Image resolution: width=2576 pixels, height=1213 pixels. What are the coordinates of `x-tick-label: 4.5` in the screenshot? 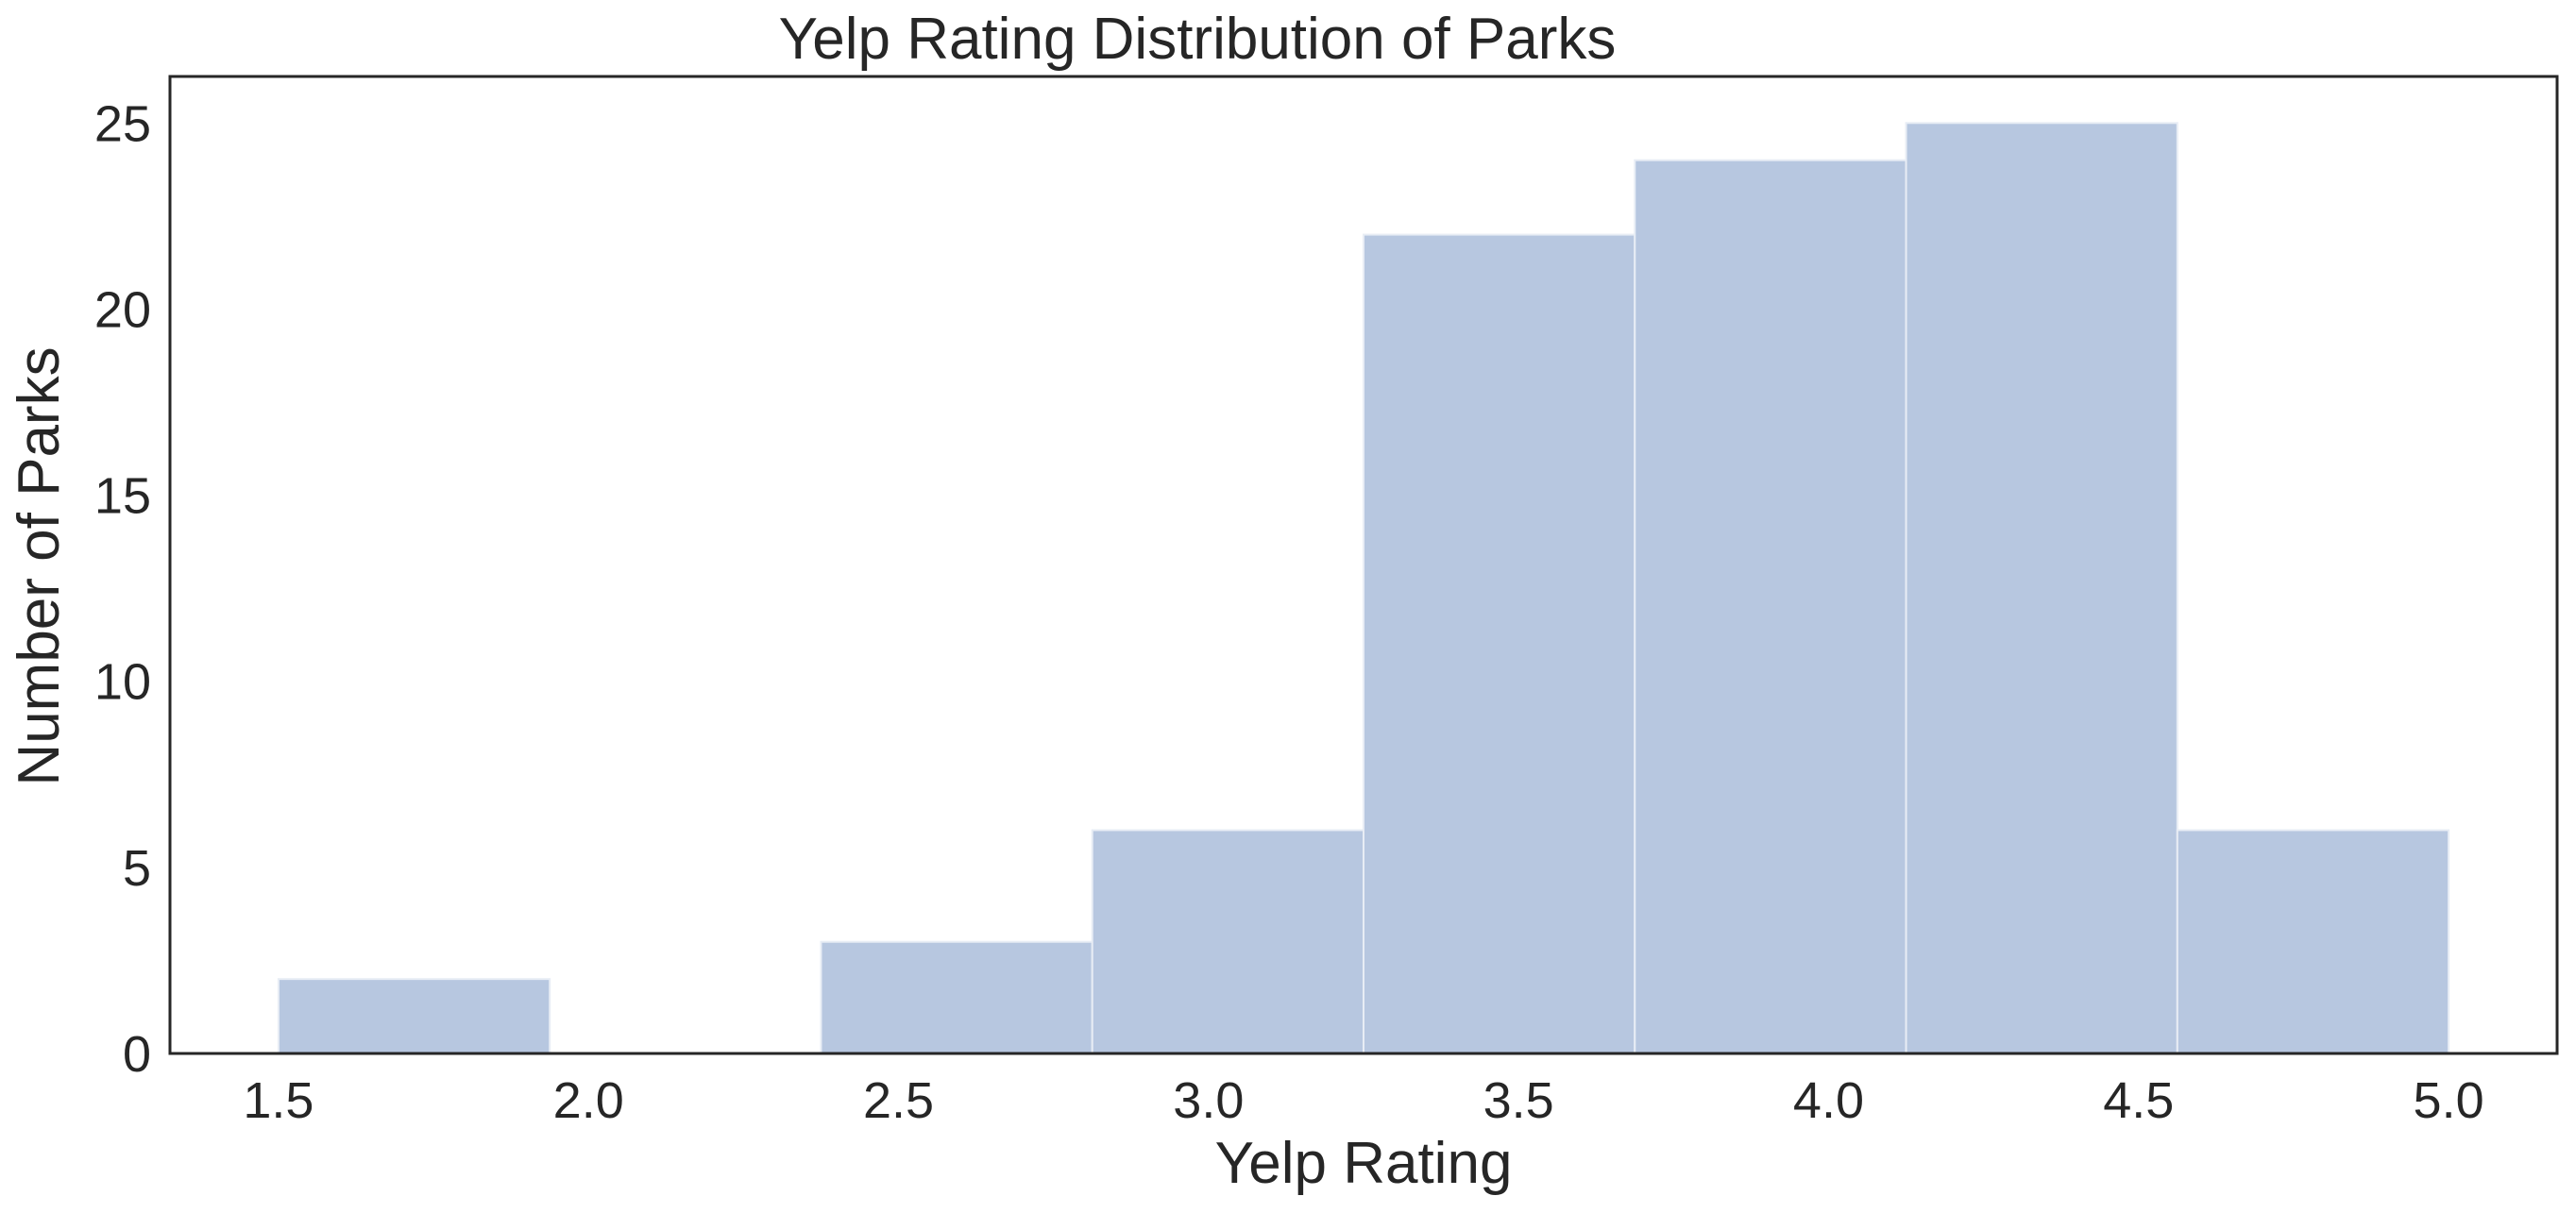 It's located at (2138, 1100).